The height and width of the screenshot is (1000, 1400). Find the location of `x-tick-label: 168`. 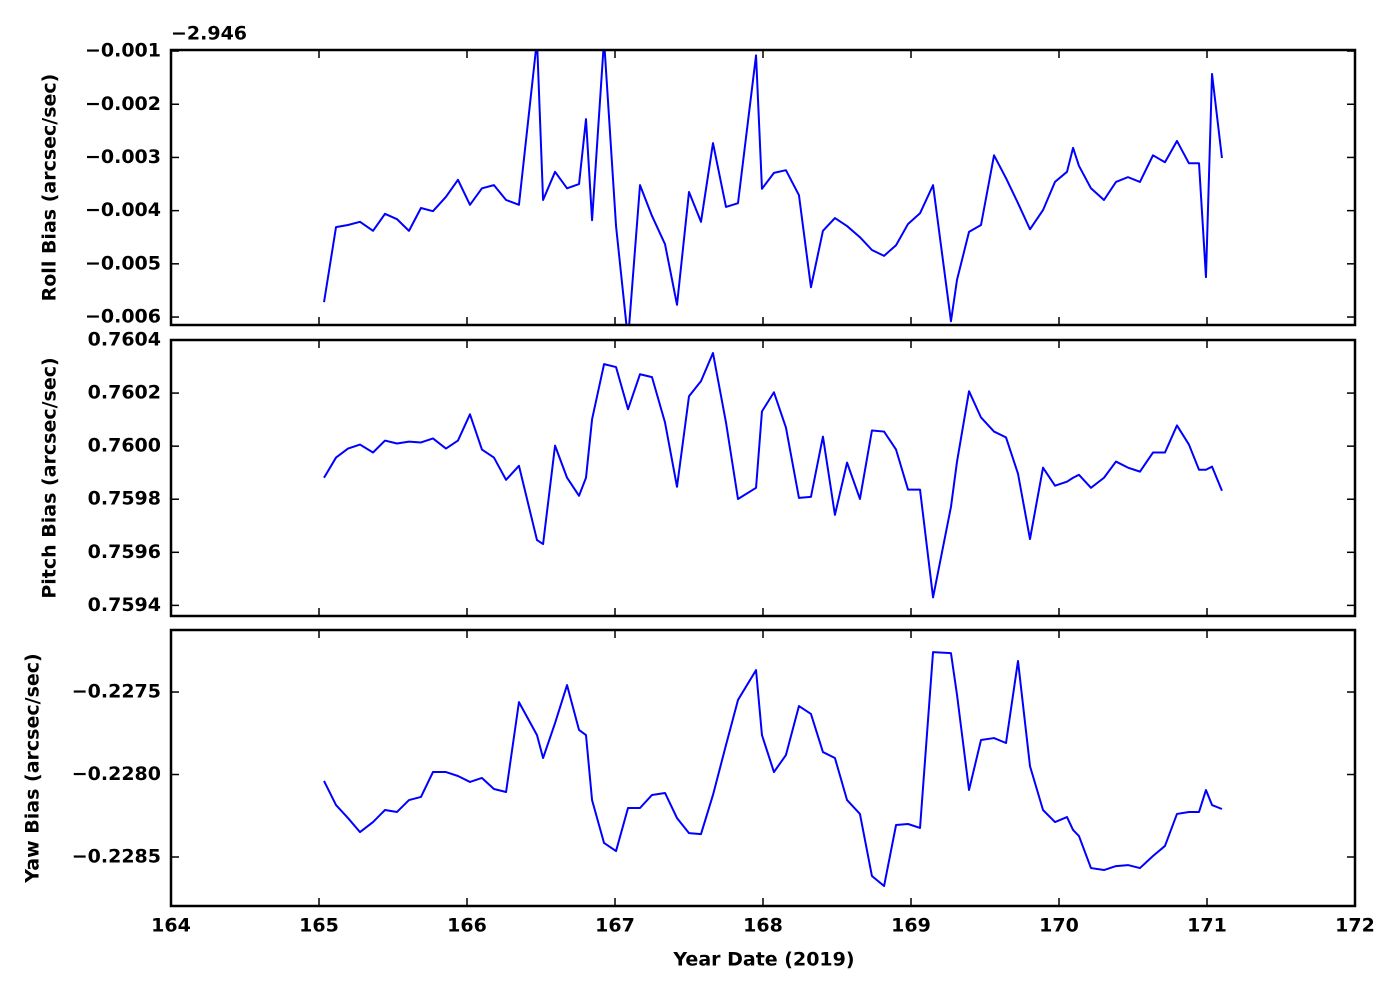

x-tick-label: 168 is located at coordinates (763, 926).